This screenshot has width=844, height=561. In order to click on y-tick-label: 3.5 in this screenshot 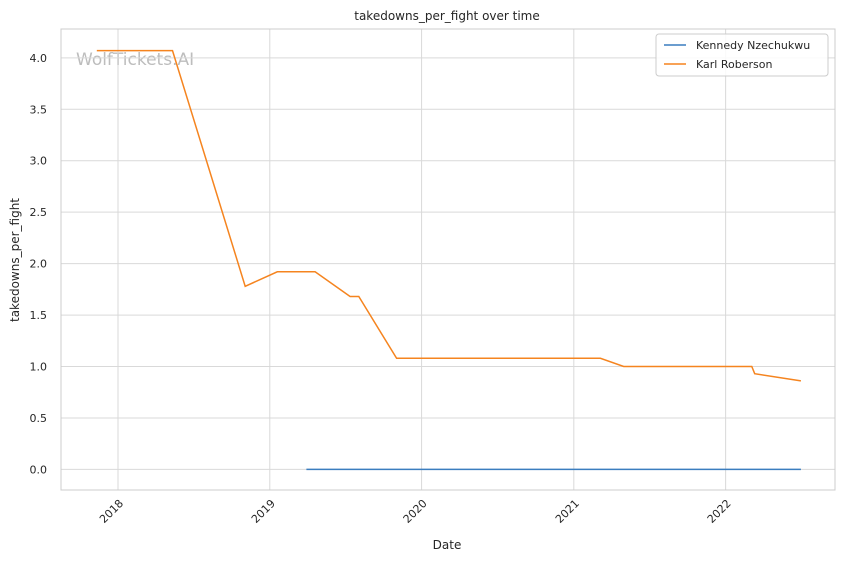, I will do `click(39, 109)`.